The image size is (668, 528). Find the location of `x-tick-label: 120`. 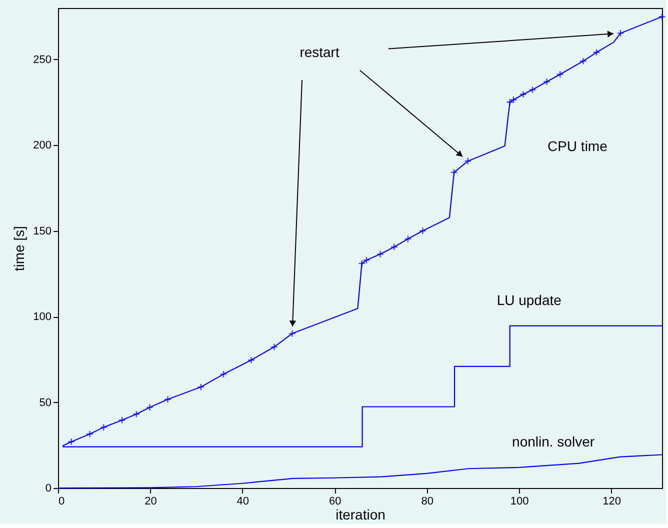

x-tick-label: 120 is located at coordinates (611, 502).